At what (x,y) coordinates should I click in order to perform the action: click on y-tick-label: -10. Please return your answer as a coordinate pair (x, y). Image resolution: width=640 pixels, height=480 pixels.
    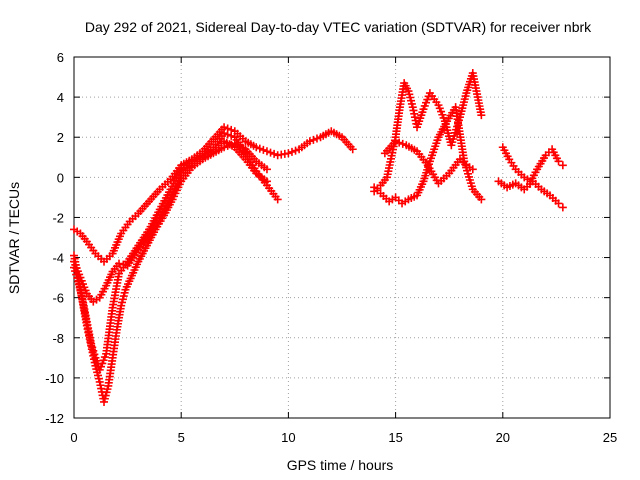
    Looking at the image, I should click on (54, 378).